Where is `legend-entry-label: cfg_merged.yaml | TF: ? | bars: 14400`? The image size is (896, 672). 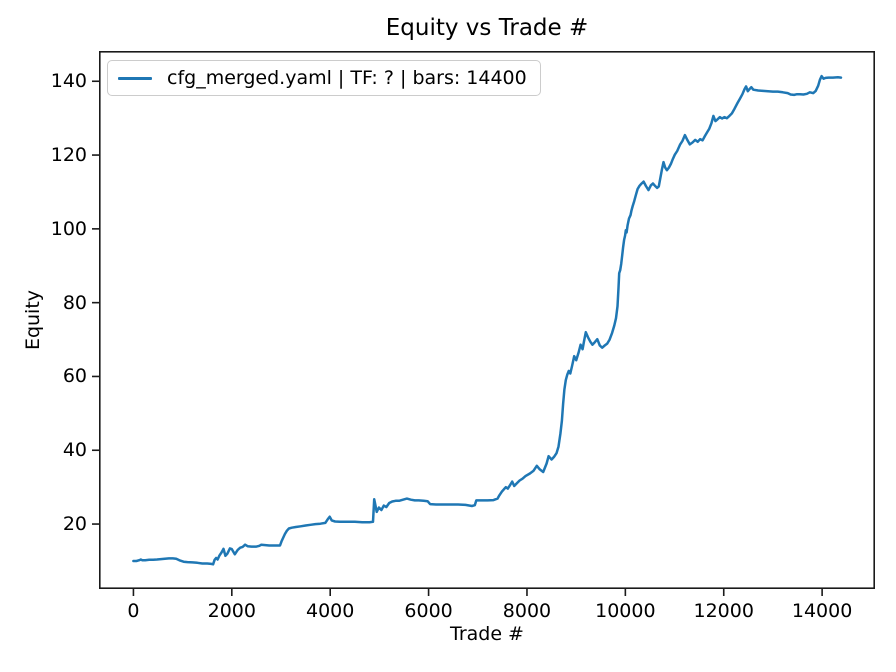
legend-entry-label: cfg_merged.yaml | TF: ? | bars: 14400 is located at coordinates (347, 78).